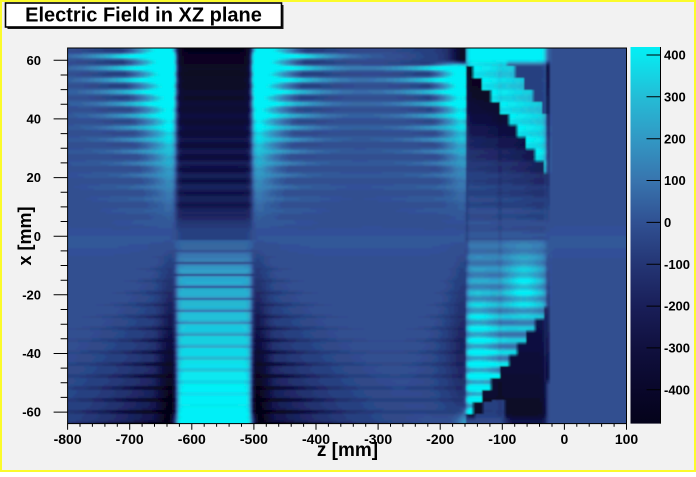 The width and height of the screenshot is (696, 477). I want to click on svg-text: 300, so click(675, 96).